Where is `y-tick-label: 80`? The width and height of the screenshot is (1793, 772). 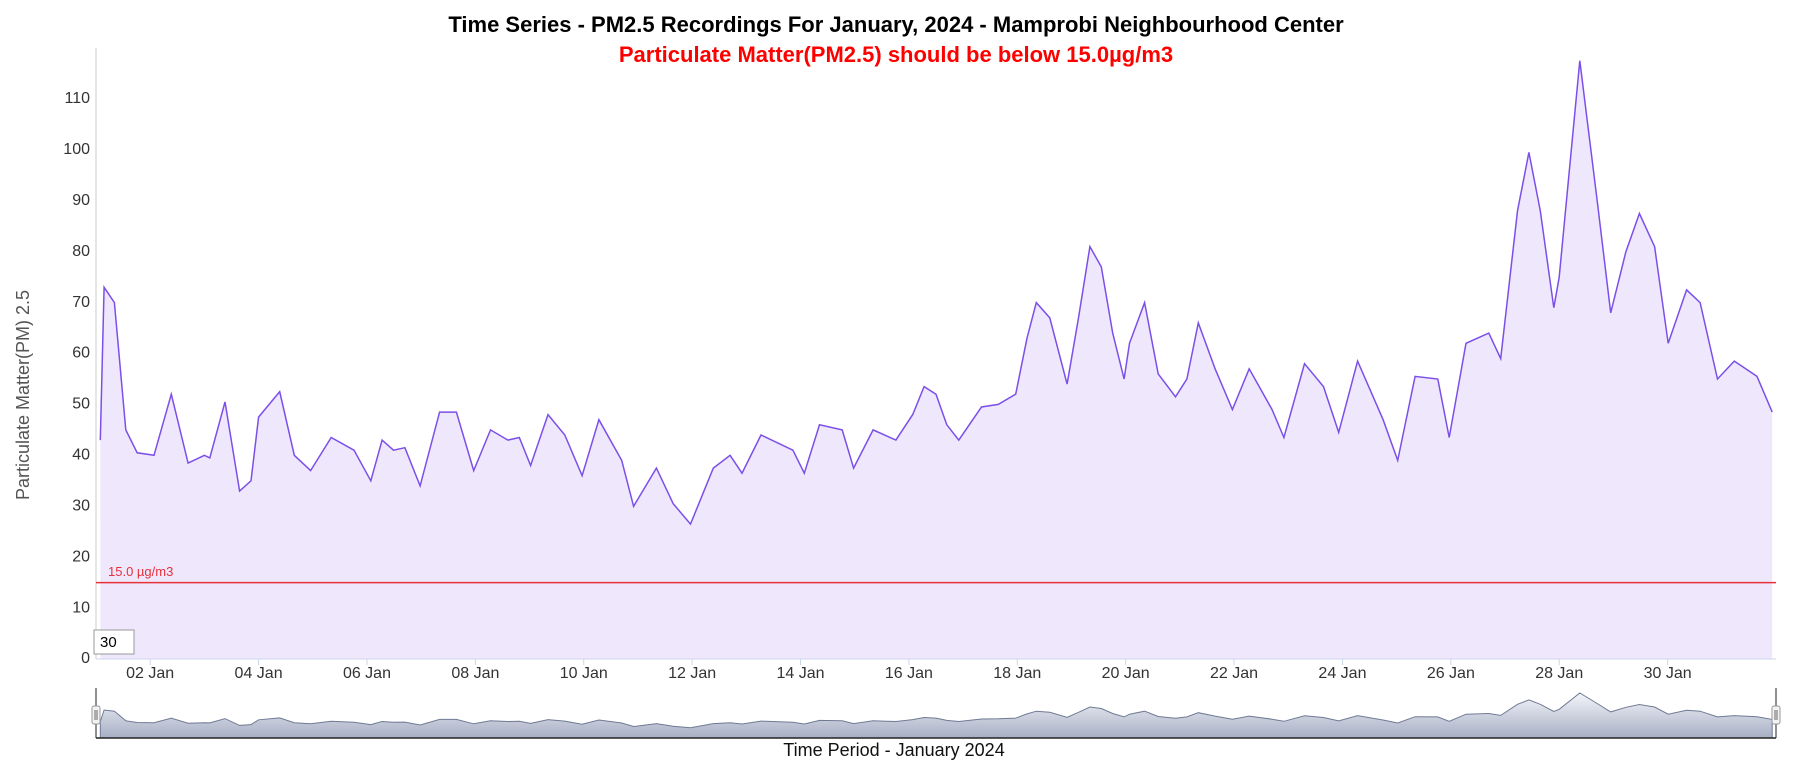
y-tick-label: 80 is located at coordinates (81, 251).